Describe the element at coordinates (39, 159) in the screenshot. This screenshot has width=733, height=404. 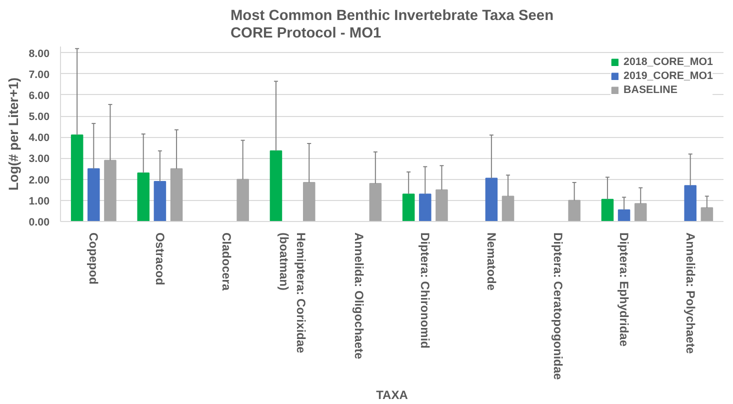
I see `y-tick-label: 3.00` at that location.